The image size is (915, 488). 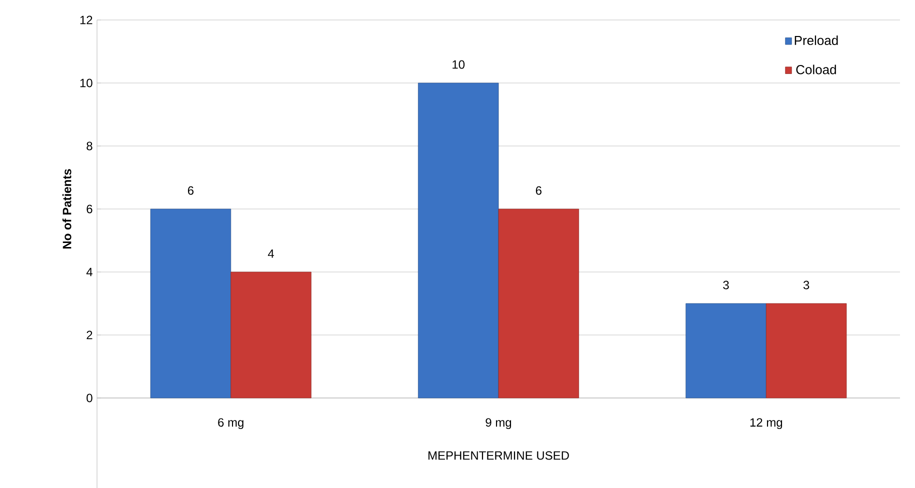 What do you see at coordinates (458, 64) in the screenshot?
I see `data-label: 10` at bounding box center [458, 64].